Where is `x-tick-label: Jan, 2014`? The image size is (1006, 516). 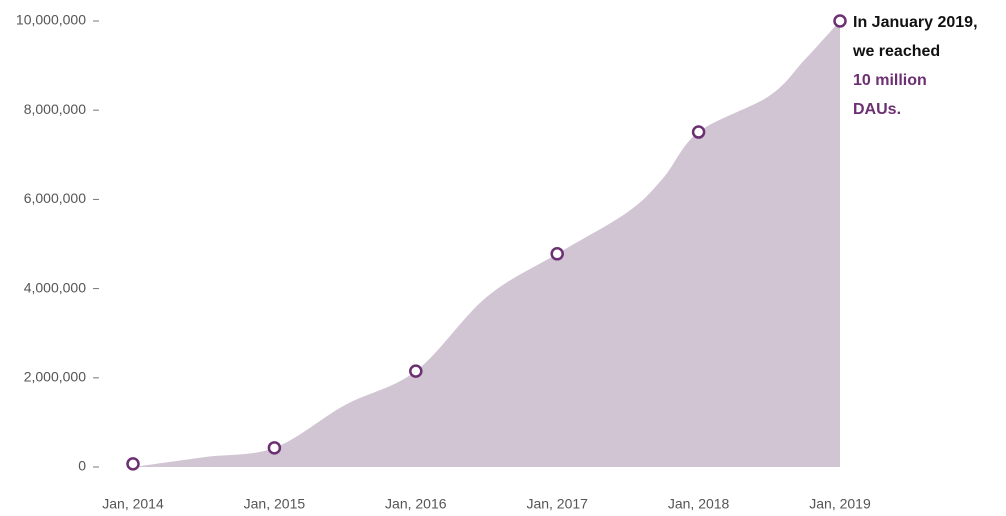 x-tick-label: Jan, 2014 is located at coordinates (133, 504).